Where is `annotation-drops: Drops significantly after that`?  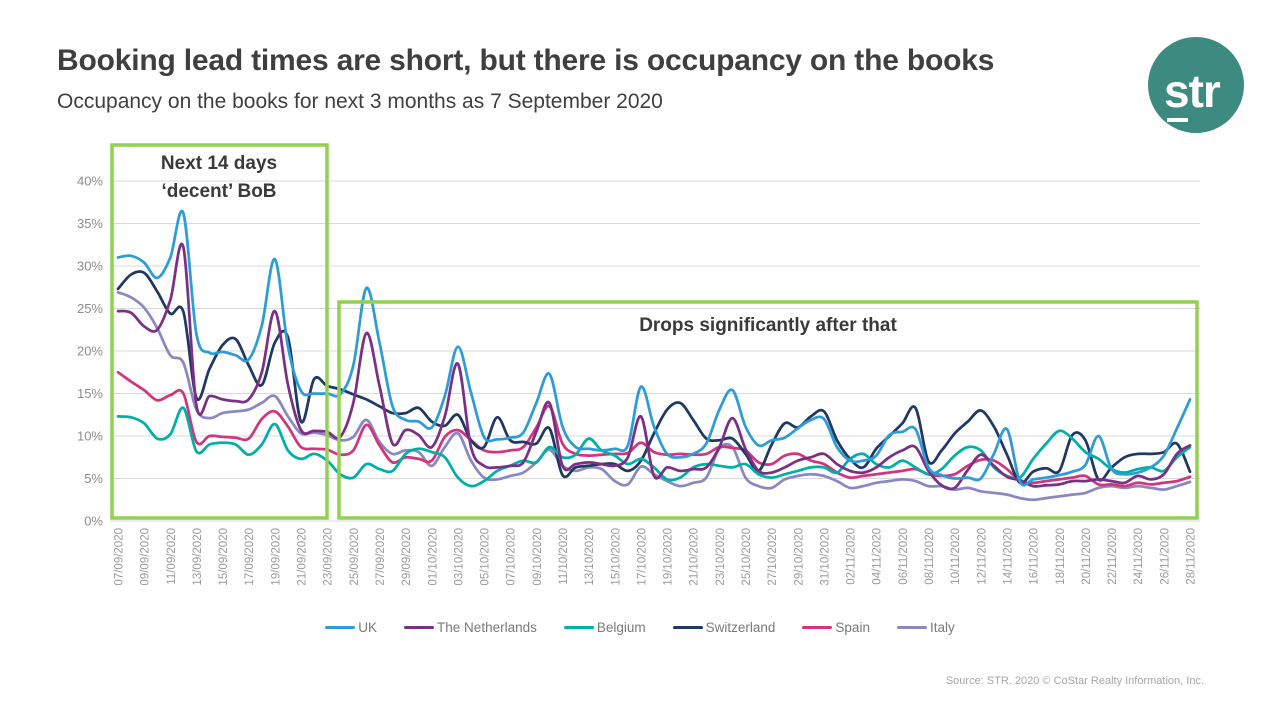 annotation-drops: Drops significantly after that is located at coordinates (768, 325).